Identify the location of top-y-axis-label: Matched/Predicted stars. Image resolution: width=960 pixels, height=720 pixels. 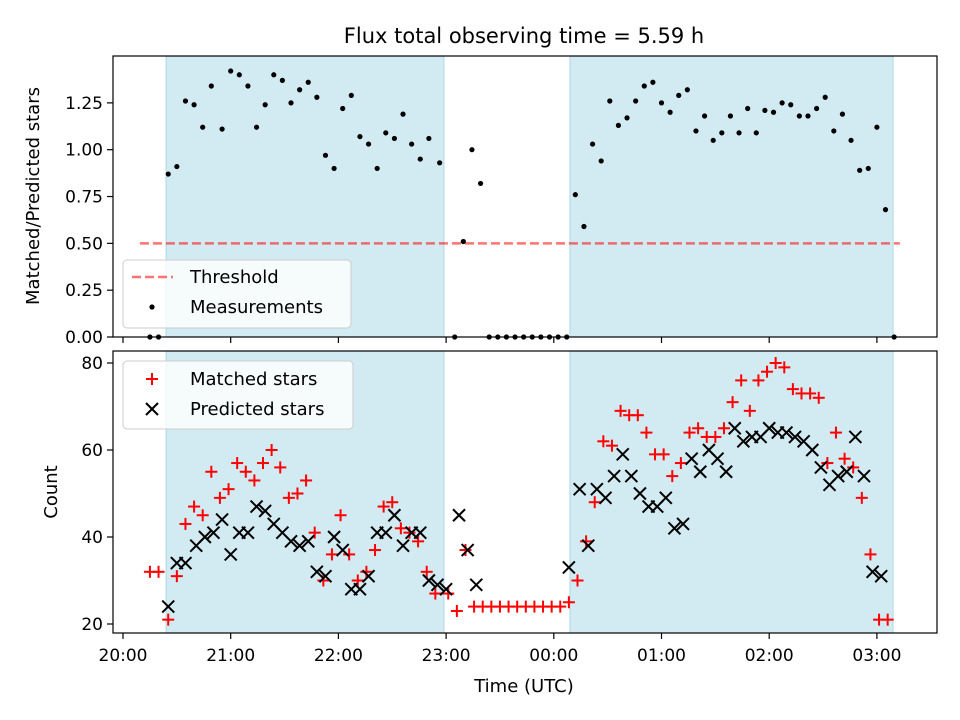
(33, 196).